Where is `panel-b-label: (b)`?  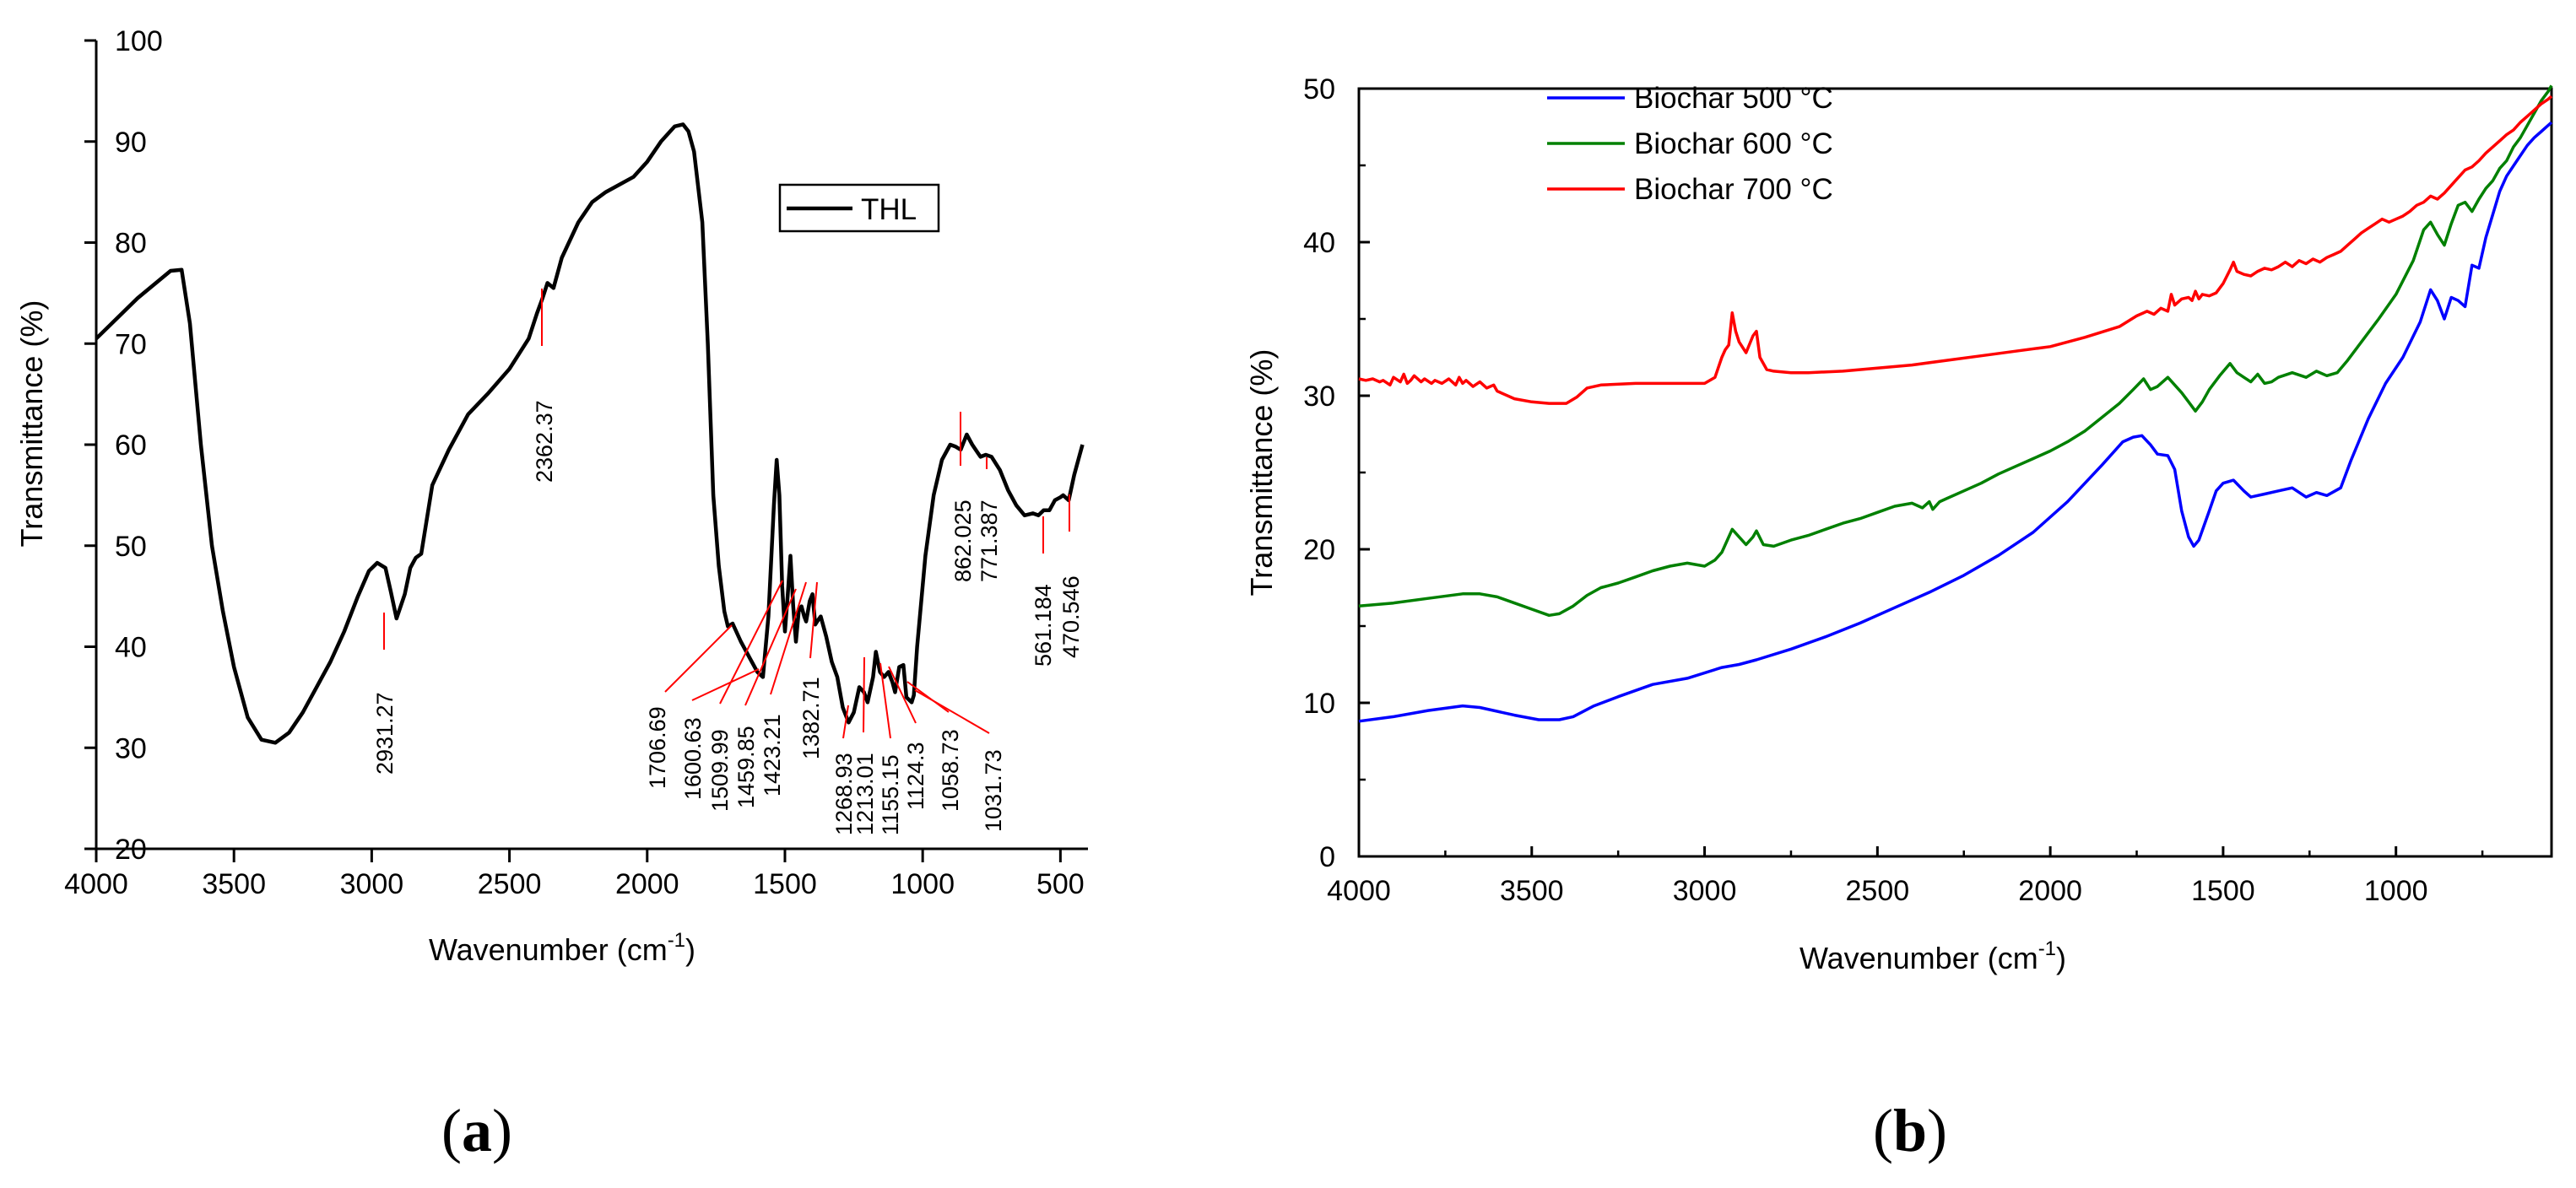 panel-b-label: (b) is located at coordinates (1910, 1130).